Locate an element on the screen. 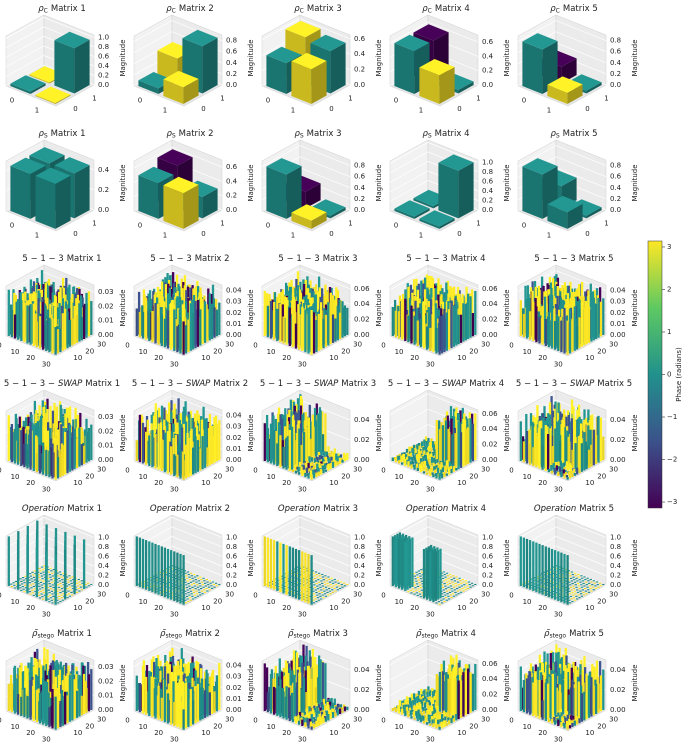  z-tick-label: 0.6 is located at coordinates (616, 177).